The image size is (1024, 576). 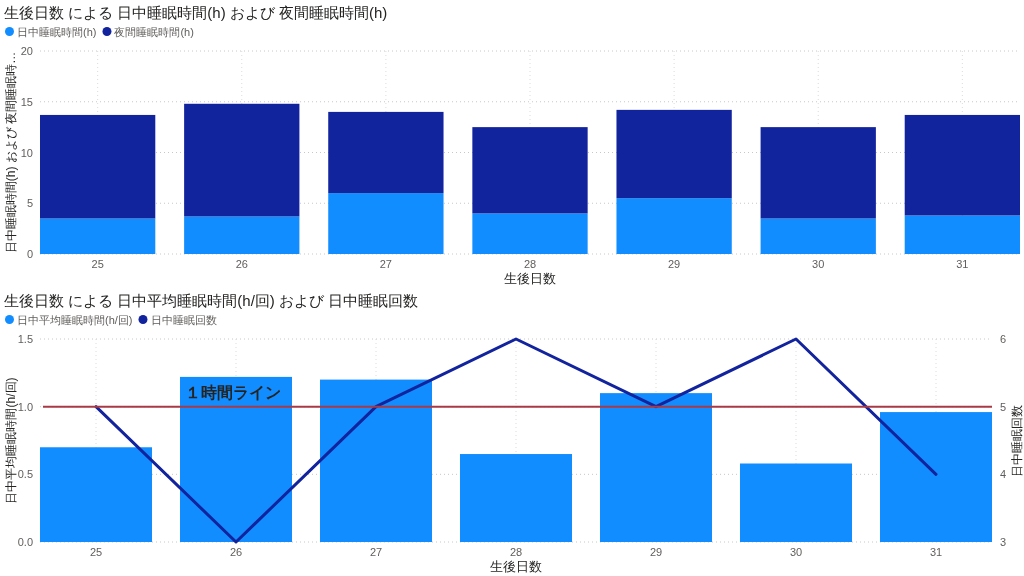 What do you see at coordinates (1017, 440) in the screenshot?
I see `y2label: 日中睡眠回数` at bounding box center [1017, 440].